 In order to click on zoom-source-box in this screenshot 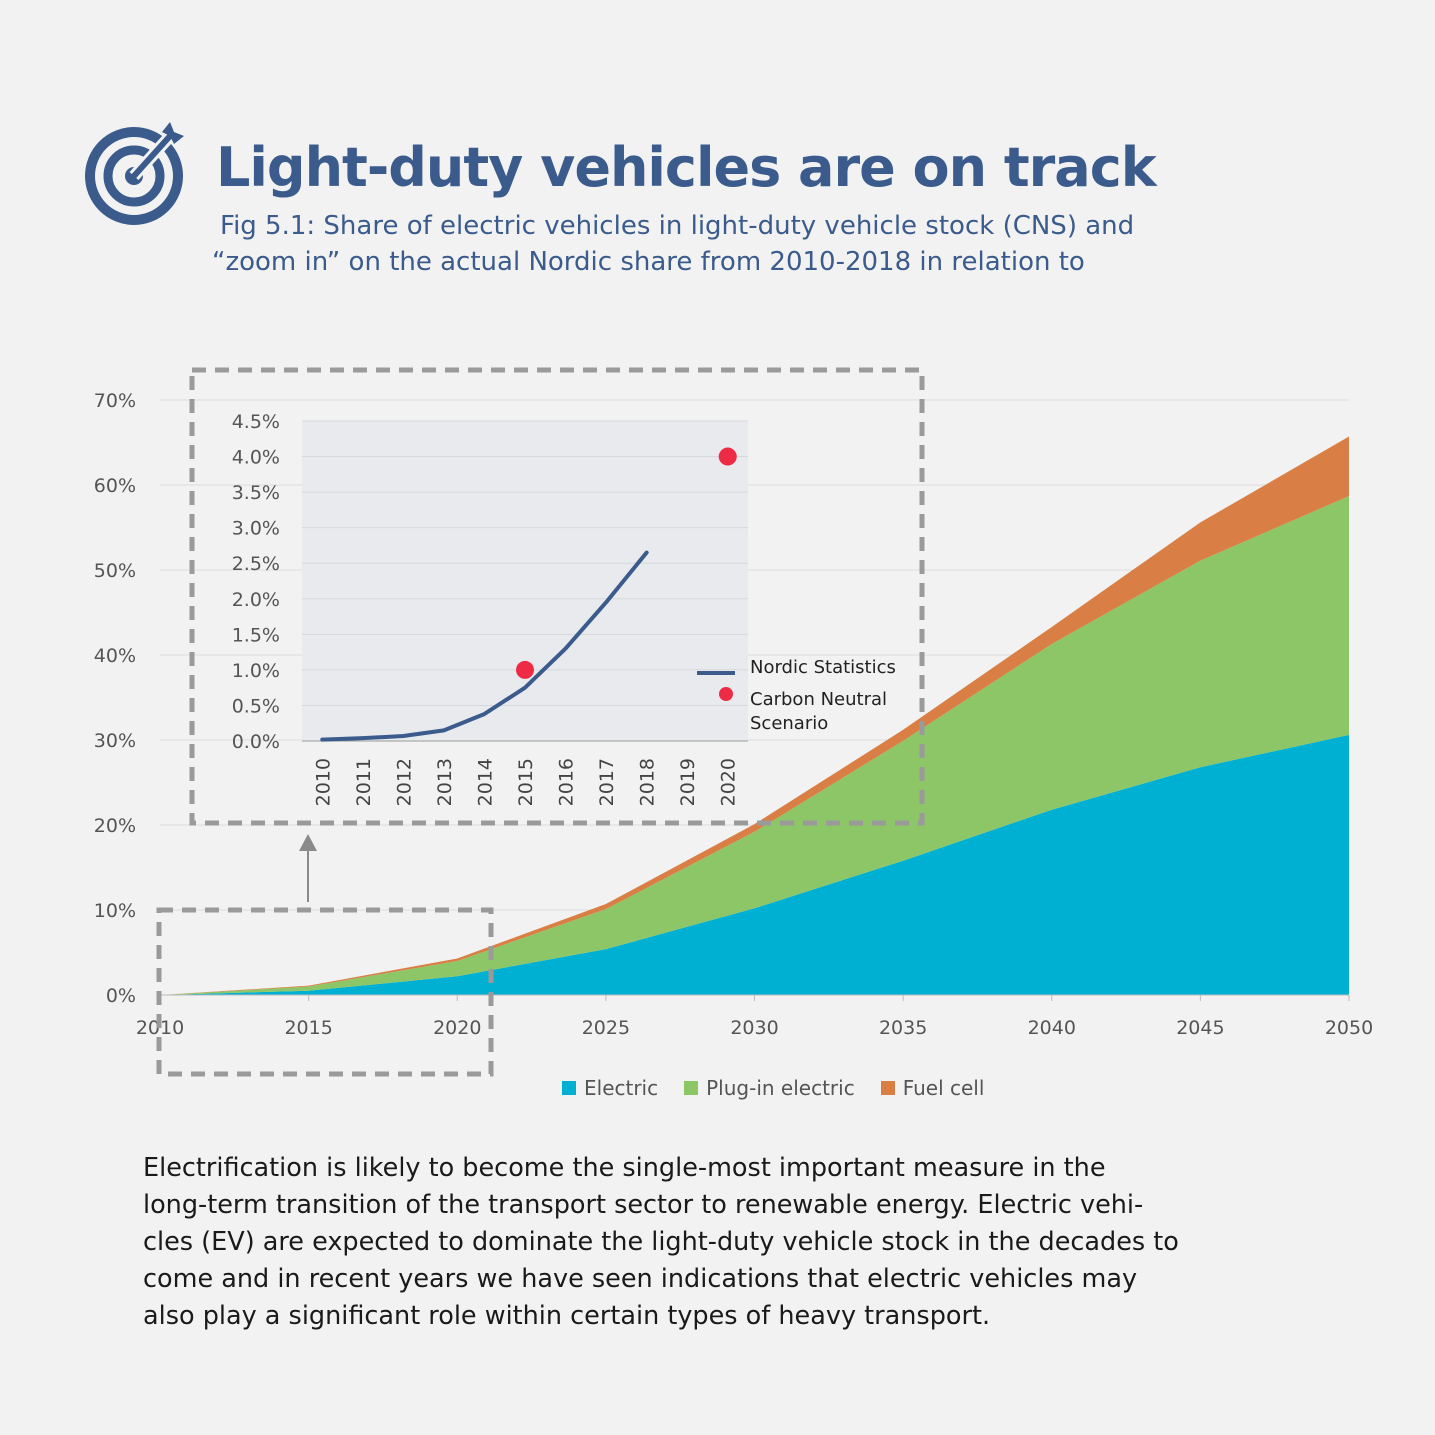, I will do `click(325, 992)`.